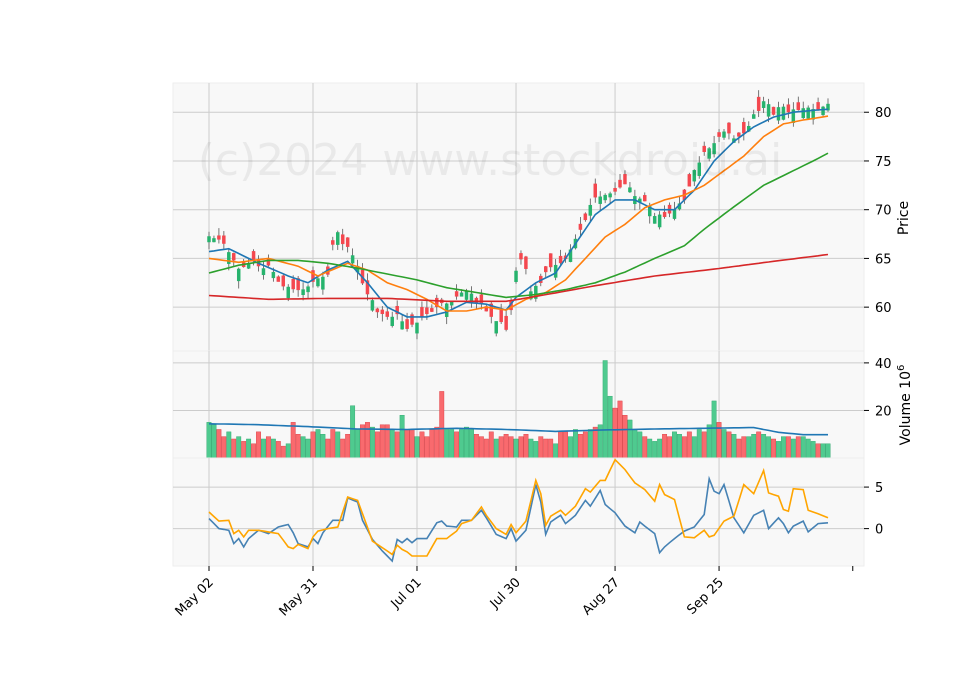 This screenshot has height=694, width=960. What do you see at coordinates (883, 308) in the screenshot?
I see `y-tick-label: 60` at bounding box center [883, 308].